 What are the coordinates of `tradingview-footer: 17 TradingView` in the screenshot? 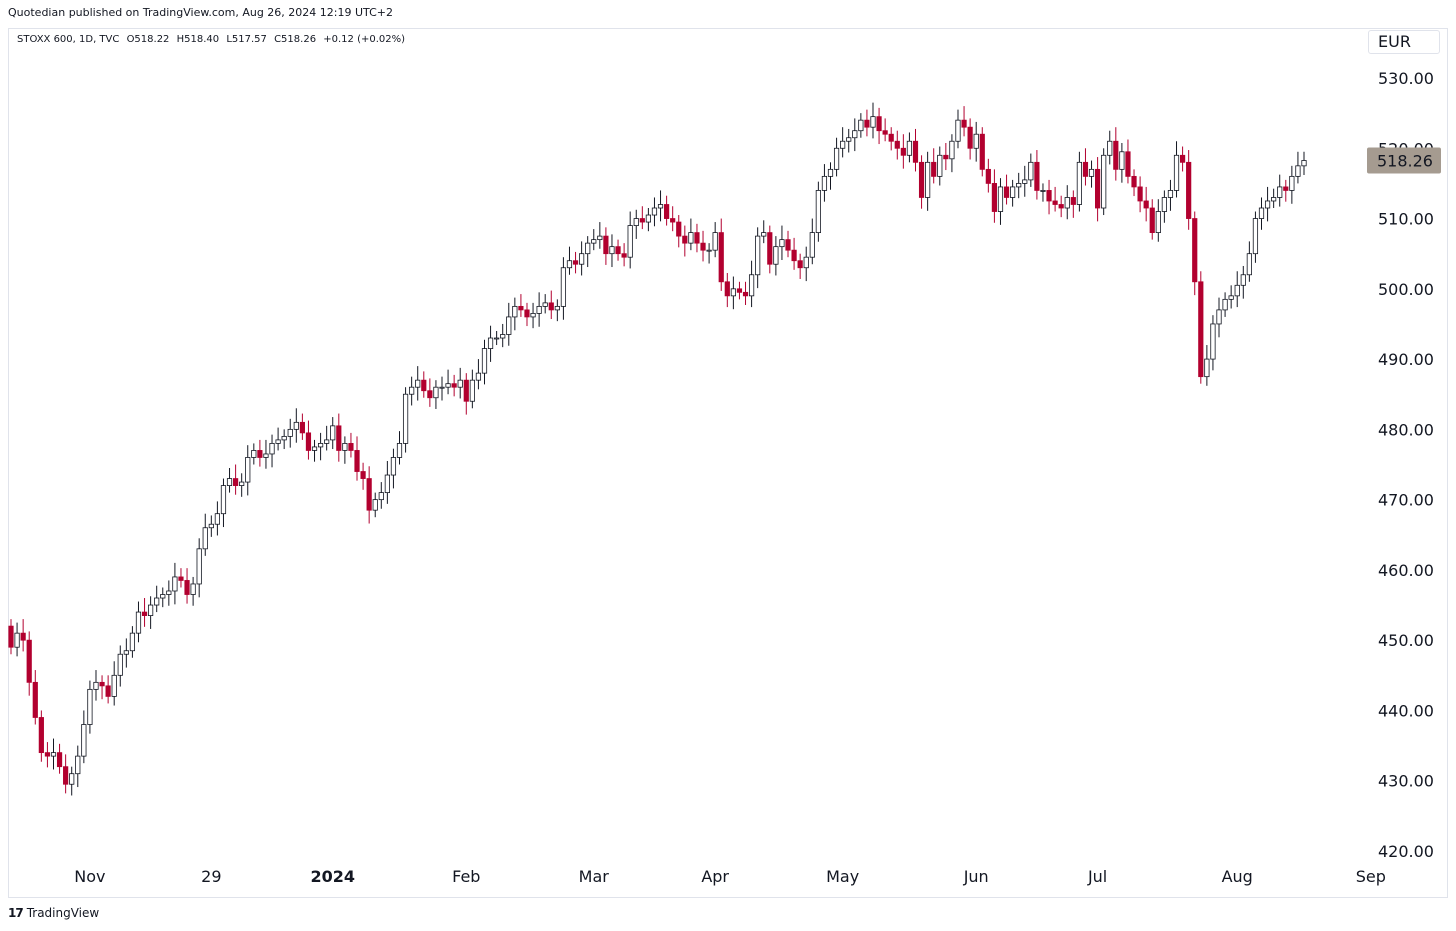 It's located at (53, 913).